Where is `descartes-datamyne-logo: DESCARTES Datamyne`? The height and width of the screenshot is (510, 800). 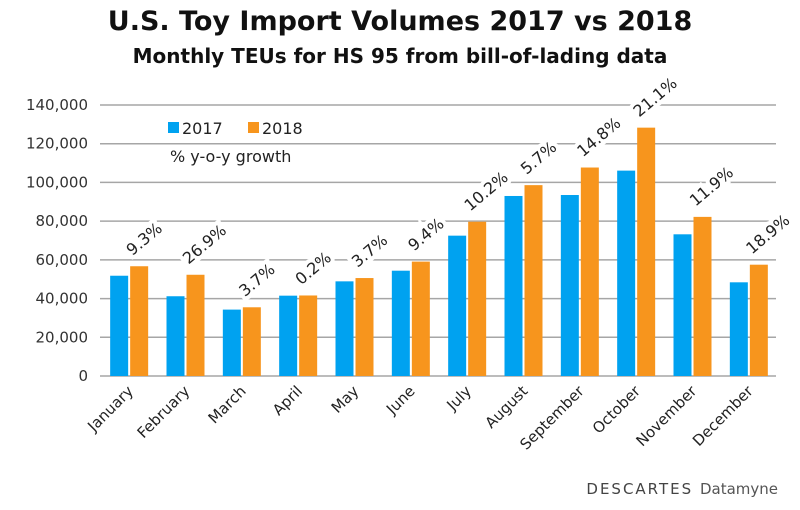
descartes-datamyne-logo: DESCARTES Datamyne is located at coordinates (682, 489).